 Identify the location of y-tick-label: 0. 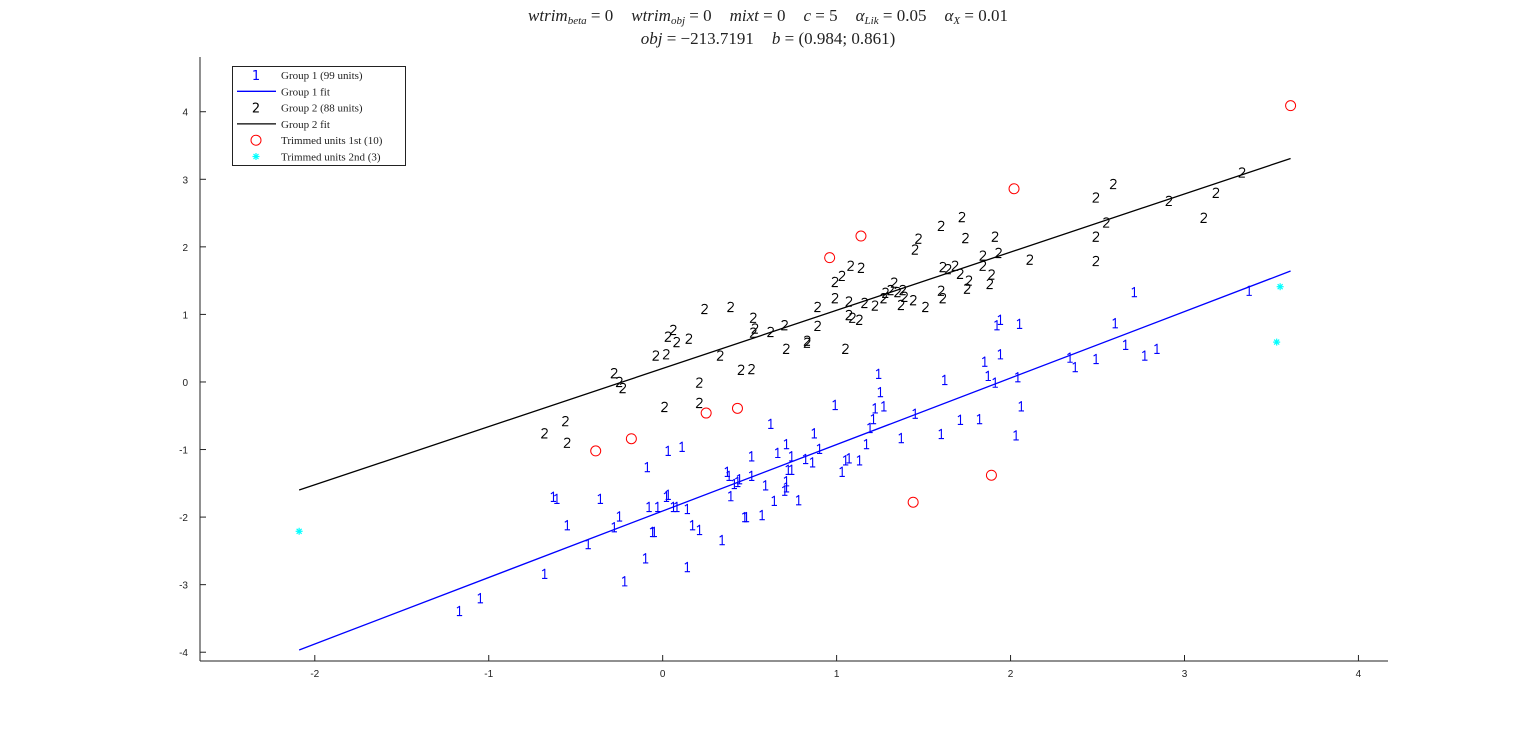
(185, 383).